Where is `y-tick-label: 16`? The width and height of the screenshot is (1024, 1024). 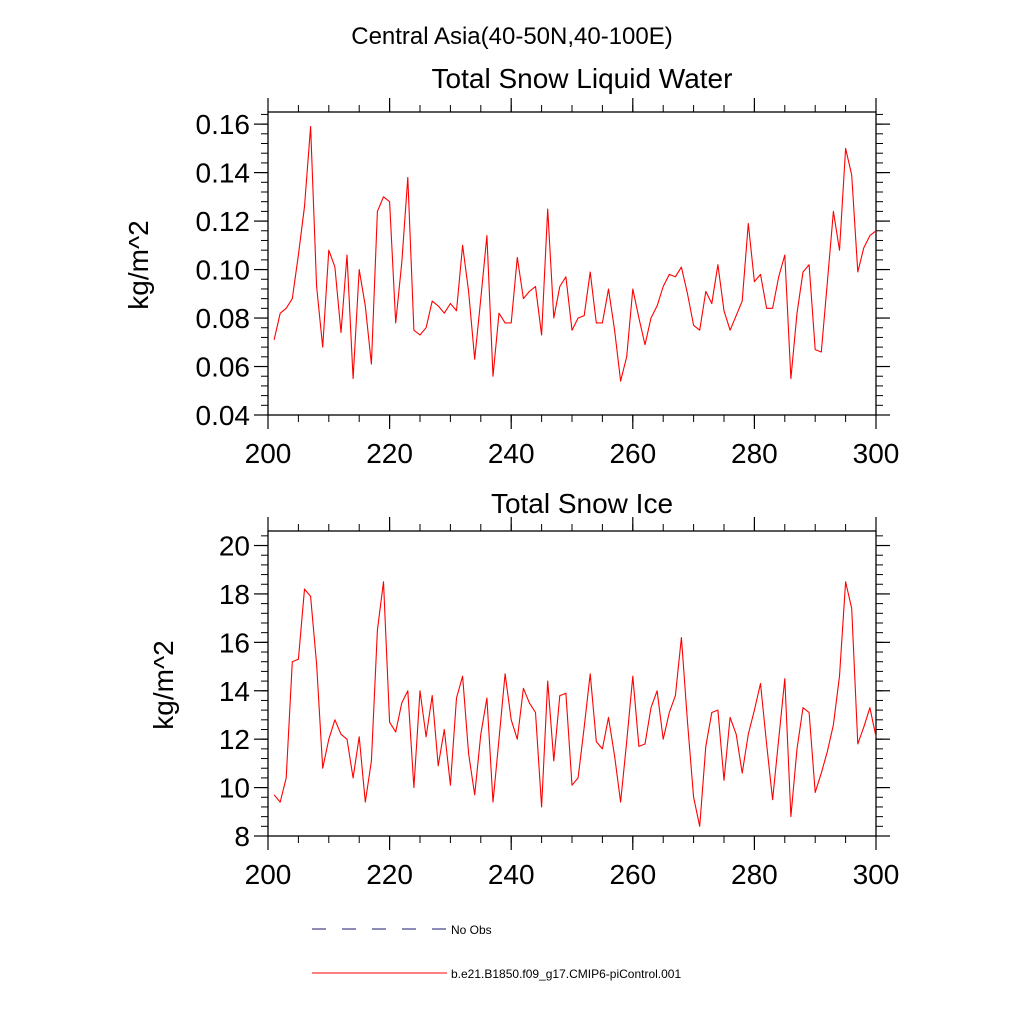 y-tick-label: 16 is located at coordinates (234, 642).